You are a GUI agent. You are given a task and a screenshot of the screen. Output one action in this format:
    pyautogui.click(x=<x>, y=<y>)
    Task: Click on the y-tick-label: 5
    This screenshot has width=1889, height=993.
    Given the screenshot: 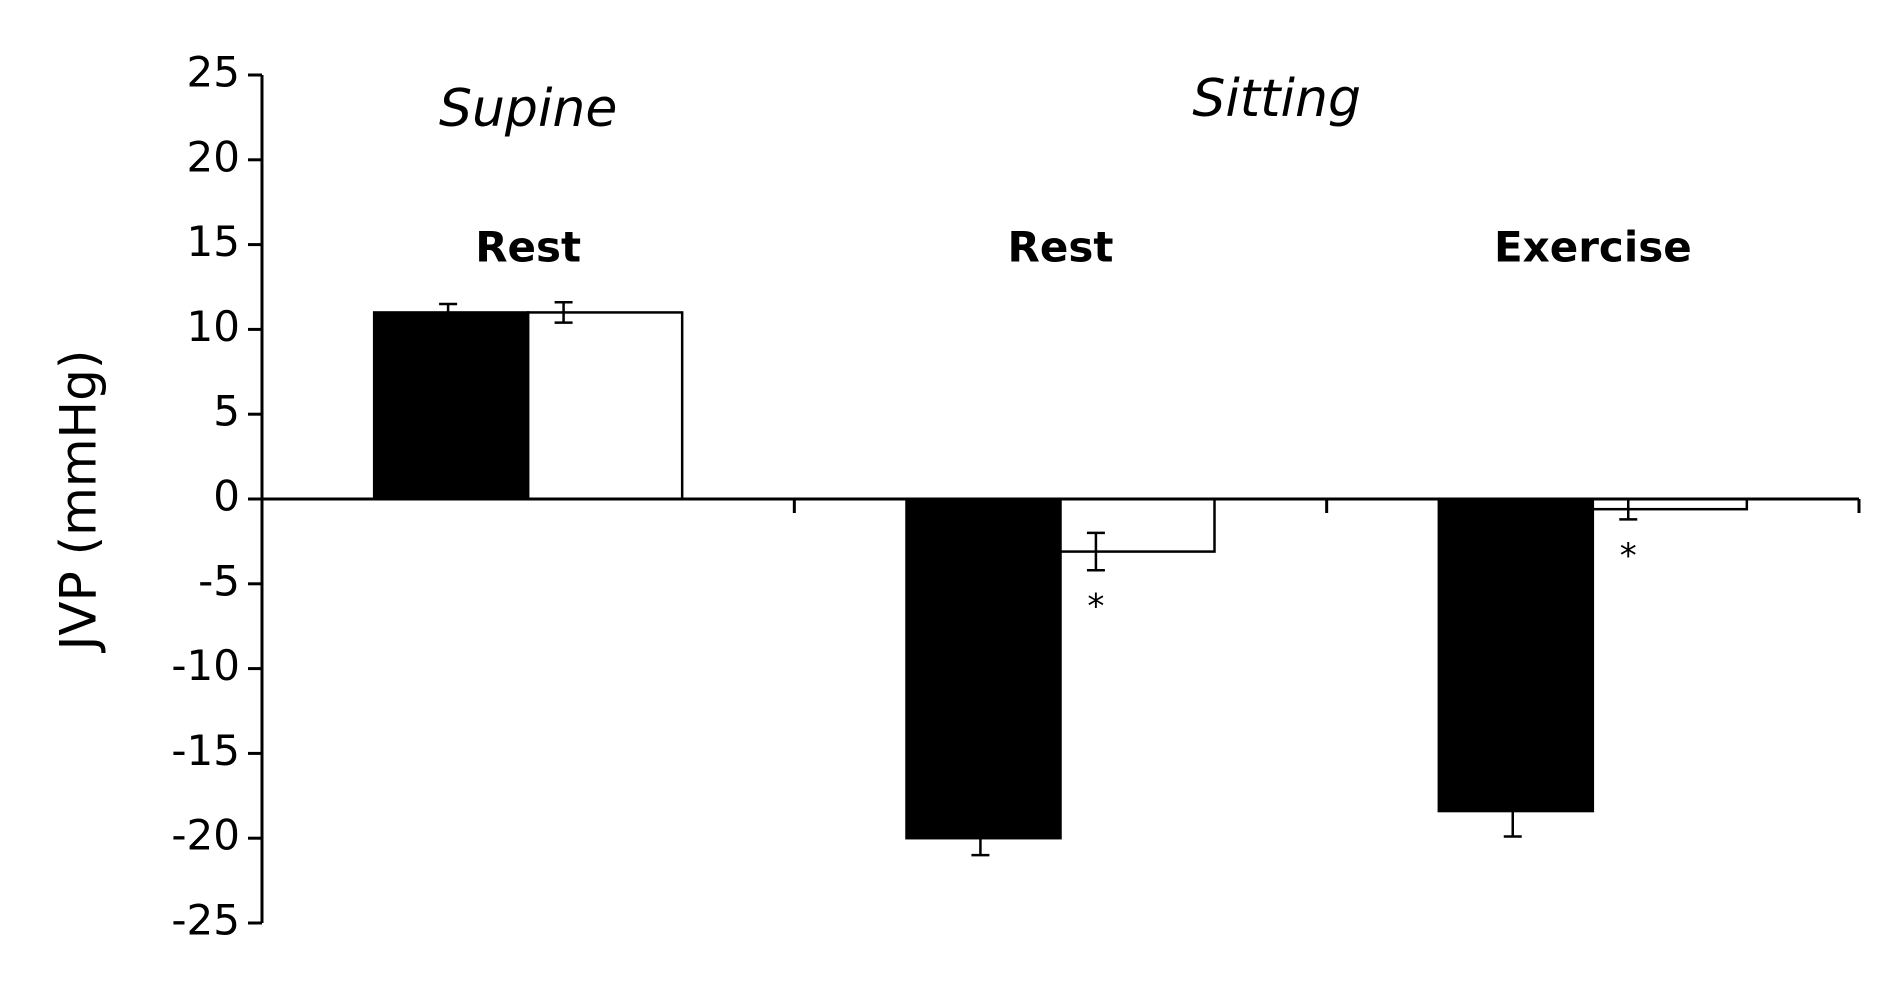 What is the action you would take?
    pyautogui.click(x=226, y=411)
    